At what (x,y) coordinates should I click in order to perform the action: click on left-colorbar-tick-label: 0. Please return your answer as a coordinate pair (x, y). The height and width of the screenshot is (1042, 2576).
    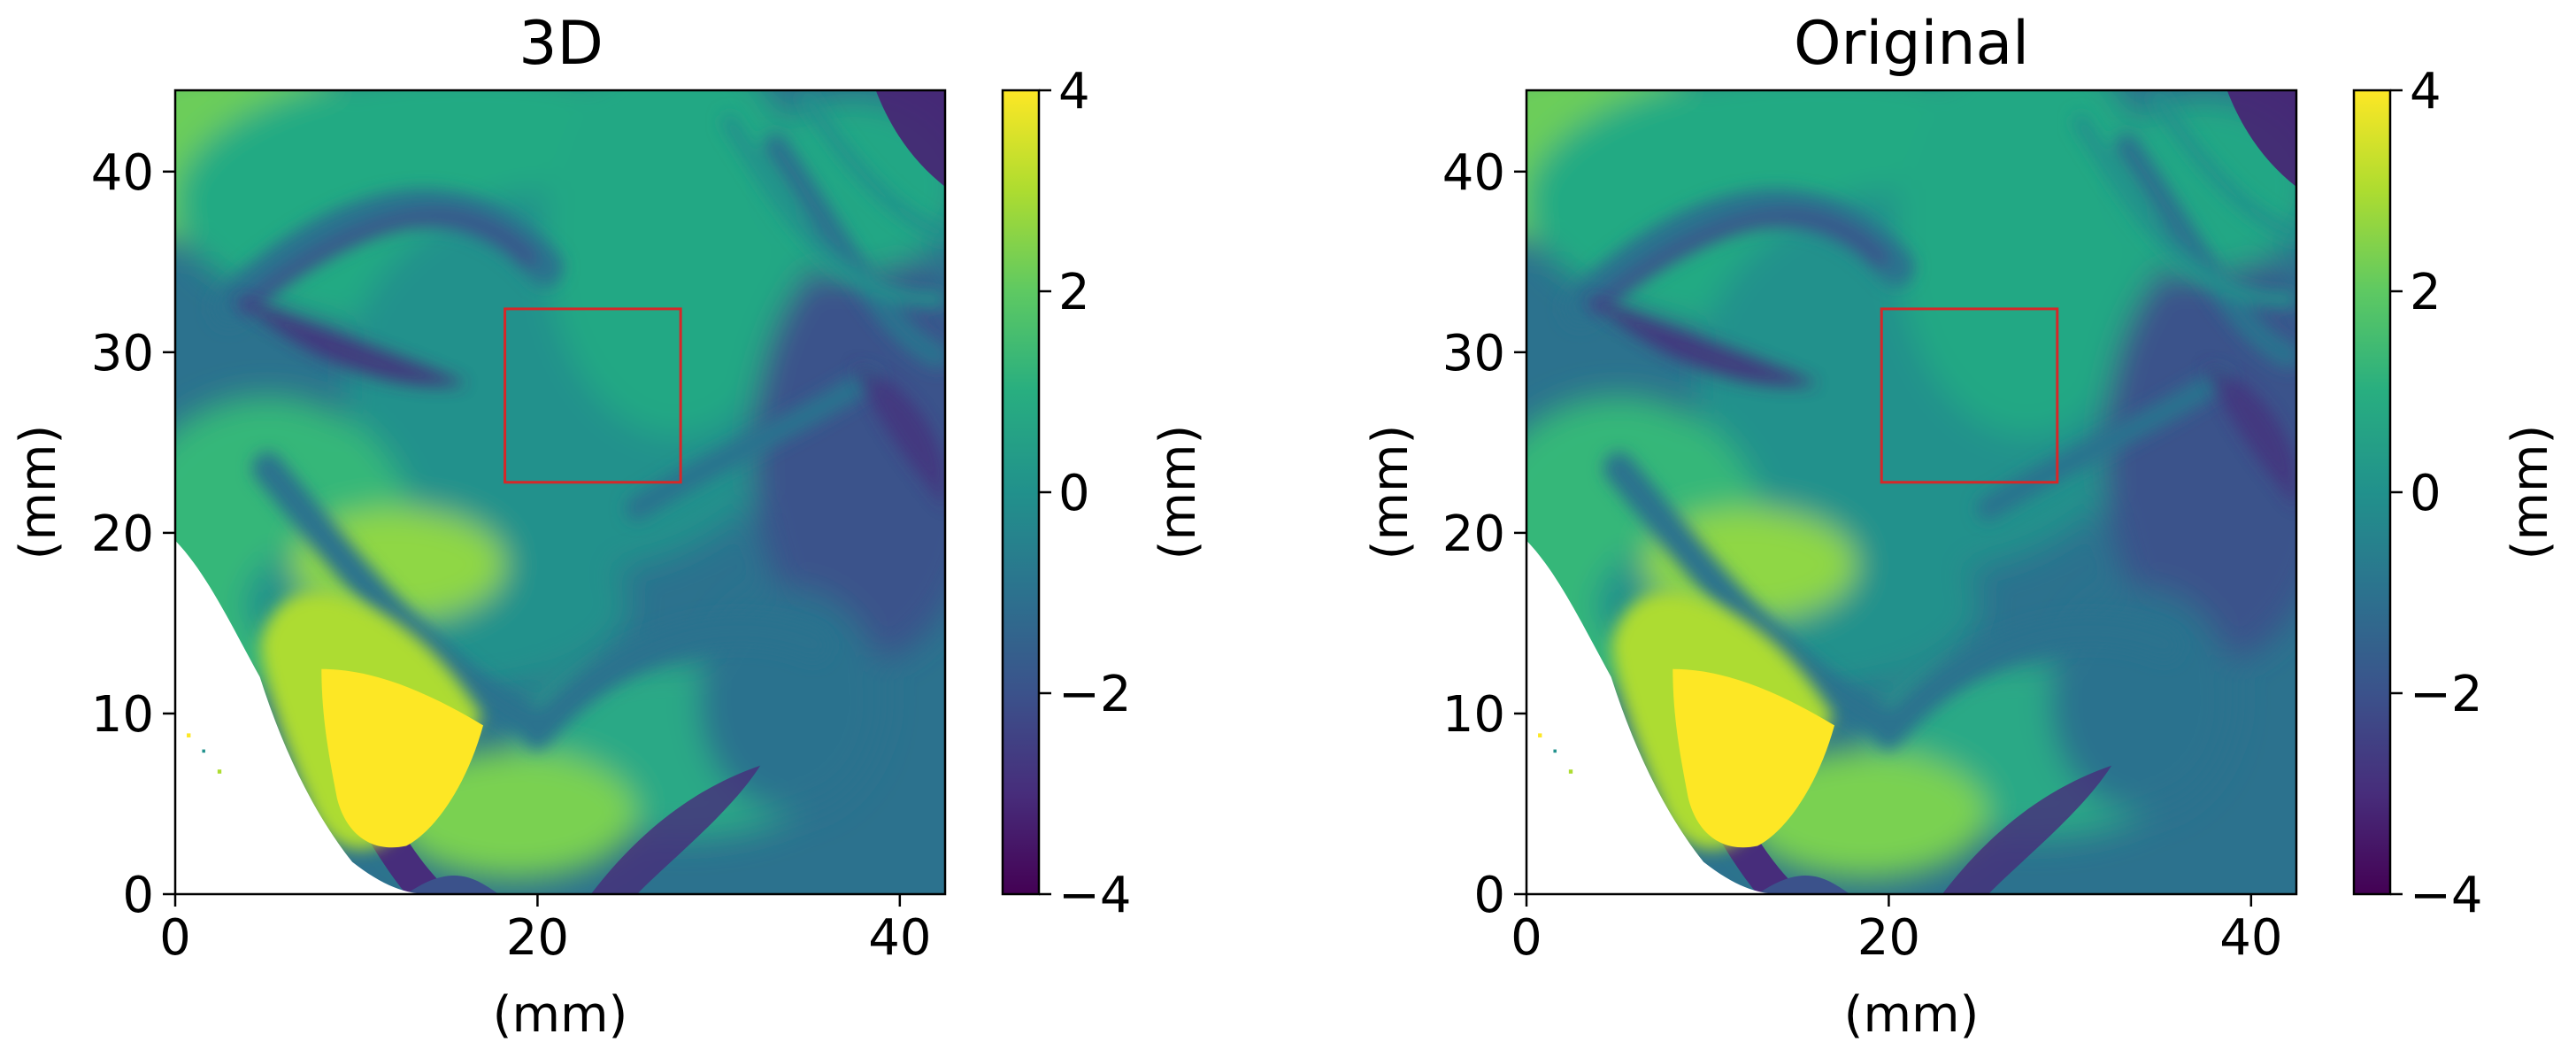
    Looking at the image, I should click on (1074, 493).